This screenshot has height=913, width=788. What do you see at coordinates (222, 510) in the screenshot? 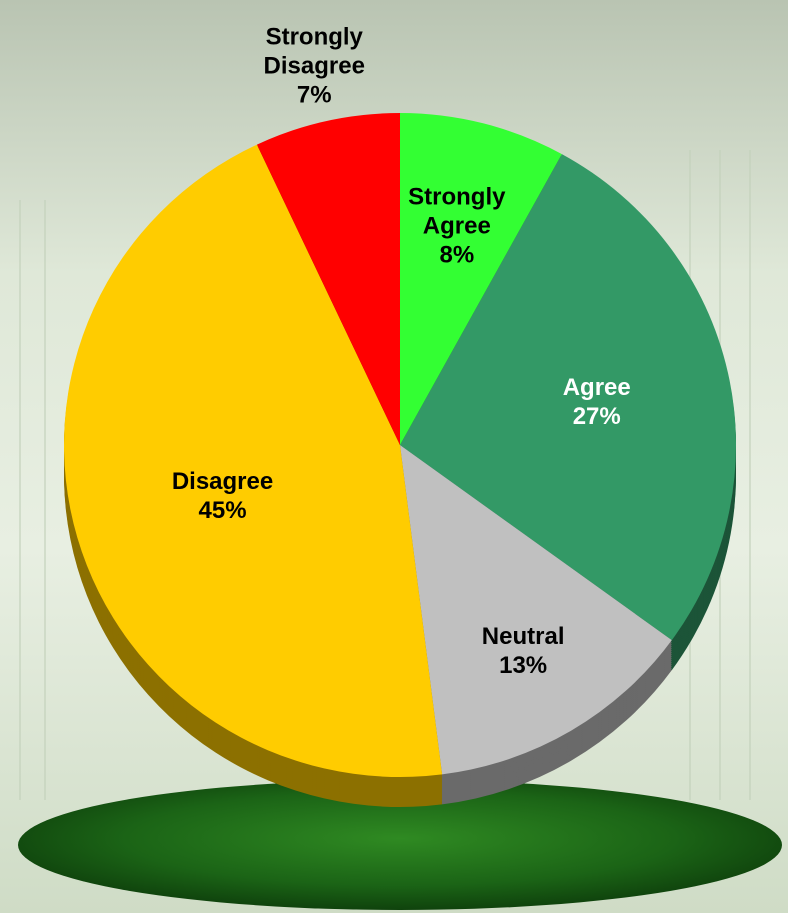
I see `value-label: 45%` at bounding box center [222, 510].